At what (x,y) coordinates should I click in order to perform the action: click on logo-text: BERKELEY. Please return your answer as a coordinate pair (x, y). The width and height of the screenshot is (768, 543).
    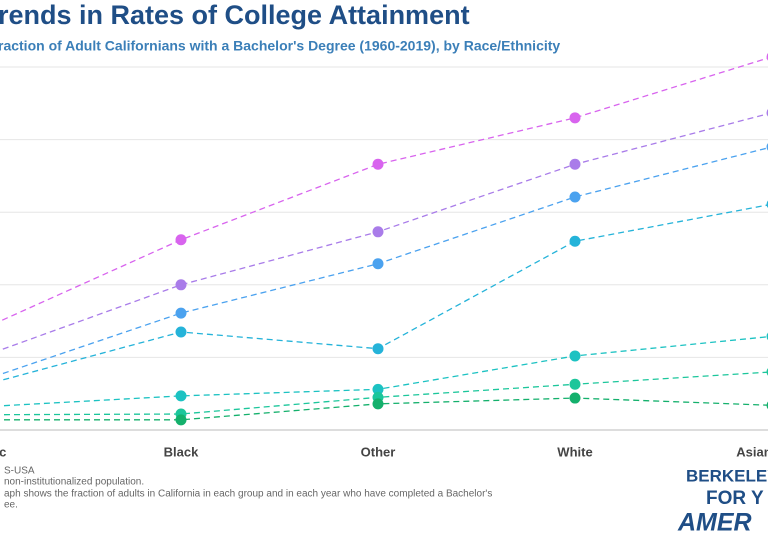
    Looking at the image, I should click on (727, 475).